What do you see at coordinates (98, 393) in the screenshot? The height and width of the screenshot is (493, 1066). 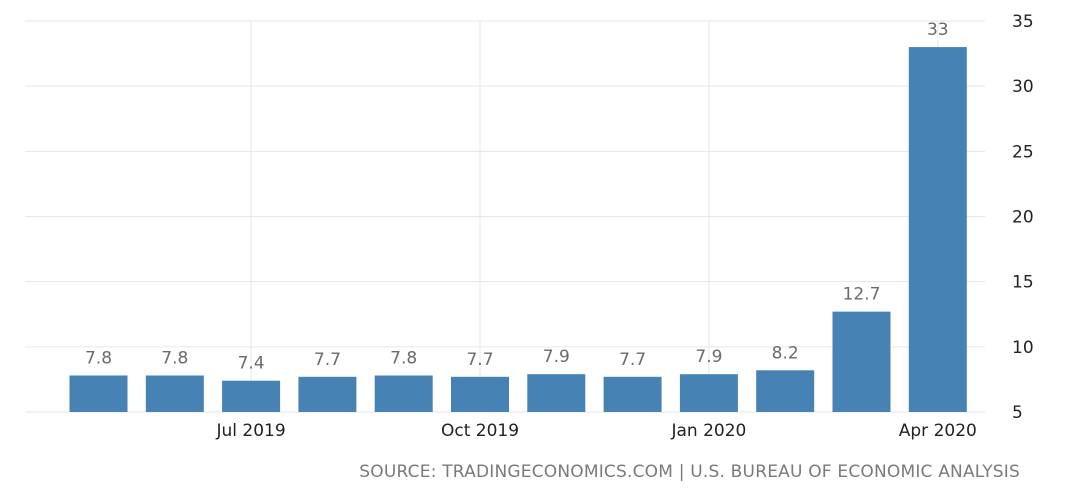 I see `bar-may-2019` at bounding box center [98, 393].